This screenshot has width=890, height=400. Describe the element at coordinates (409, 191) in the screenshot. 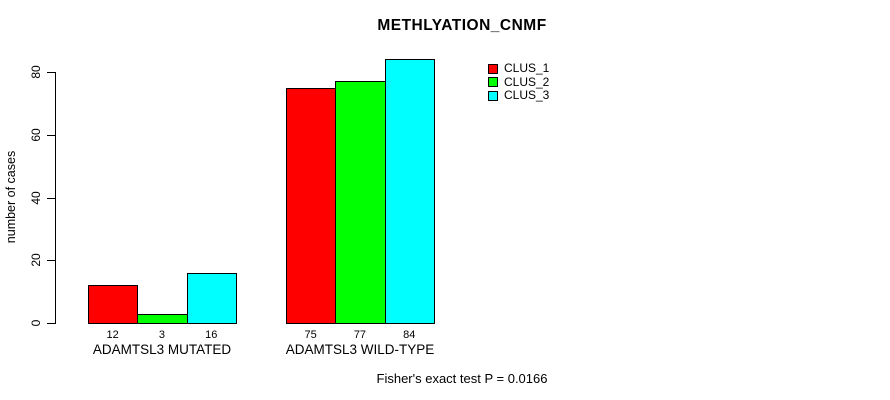

I see `bar-clus_3-group2` at that location.